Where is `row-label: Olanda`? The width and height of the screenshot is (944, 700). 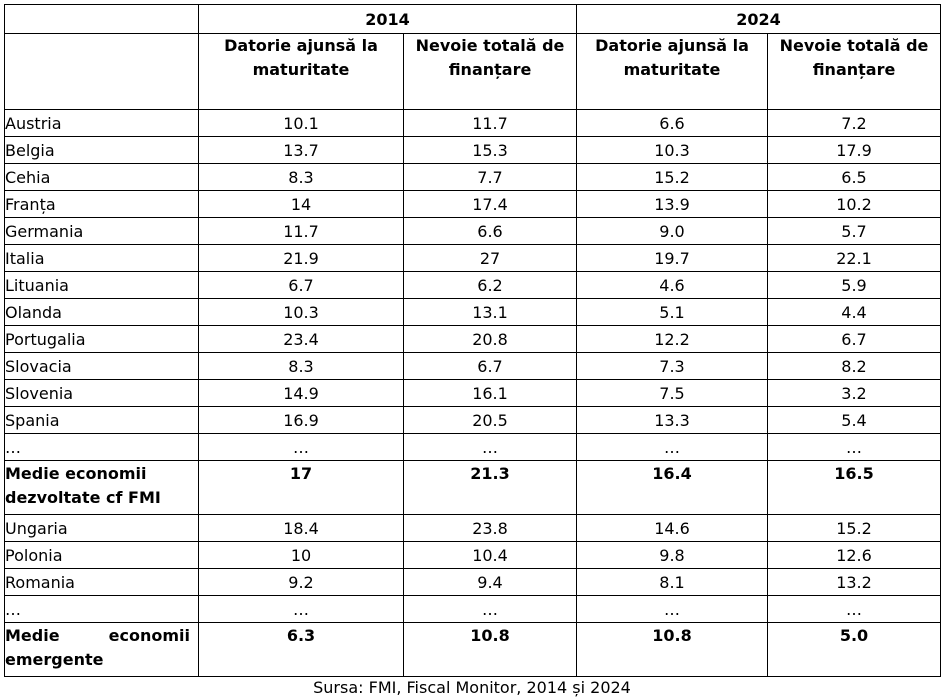 row-label: Olanda is located at coordinates (101, 312).